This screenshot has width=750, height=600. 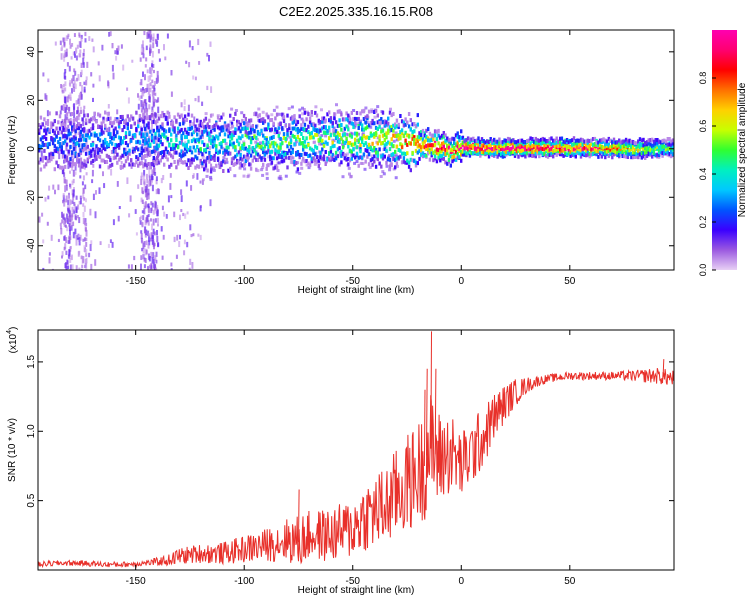 What do you see at coordinates (703, 174) in the screenshot?
I see `colorbar-tick-label: 0.4` at bounding box center [703, 174].